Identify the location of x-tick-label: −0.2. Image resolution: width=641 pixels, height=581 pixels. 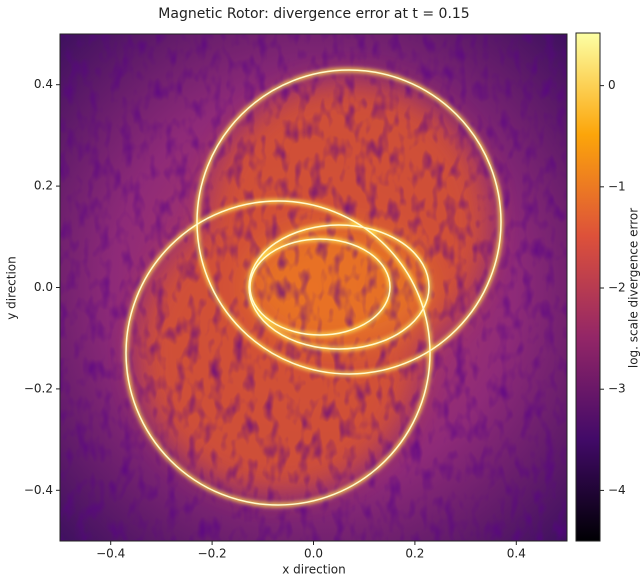
(212, 554).